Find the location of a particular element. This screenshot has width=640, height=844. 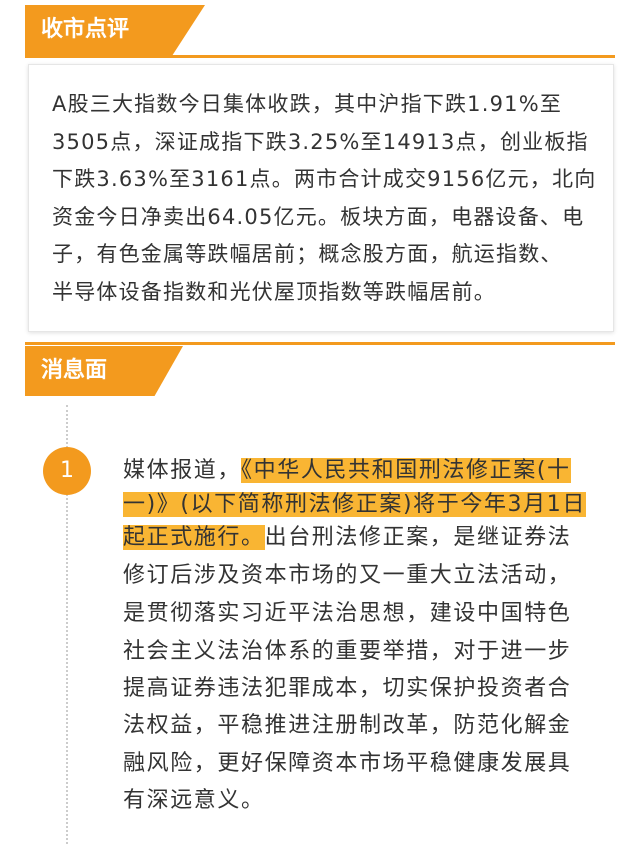

text: 修订后涉及资本市场的又一重大立法活动， is located at coordinates (347, 575).